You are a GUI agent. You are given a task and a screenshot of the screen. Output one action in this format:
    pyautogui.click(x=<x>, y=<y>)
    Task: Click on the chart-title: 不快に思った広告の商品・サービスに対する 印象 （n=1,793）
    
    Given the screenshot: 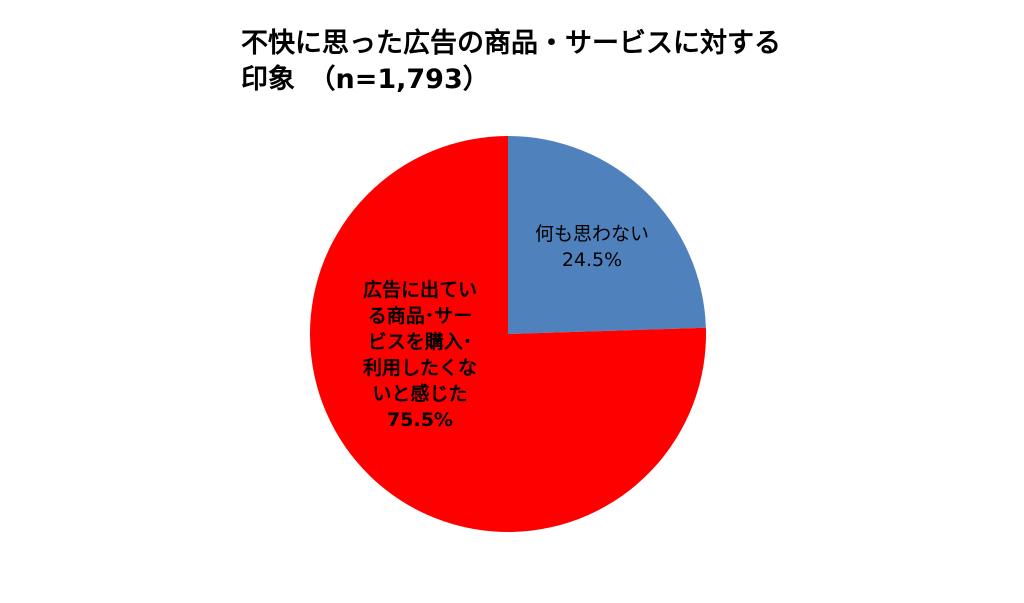 What is the action you would take?
    pyautogui.click(x=541, y=62)
    